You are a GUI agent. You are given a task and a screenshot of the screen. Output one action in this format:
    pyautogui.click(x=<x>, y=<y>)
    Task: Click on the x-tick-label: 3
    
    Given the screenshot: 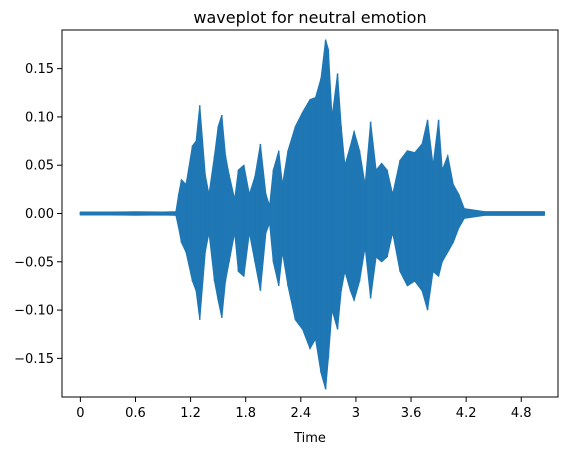 What is the action you would take?
    pyautogui.click(x=356, y=413)
    